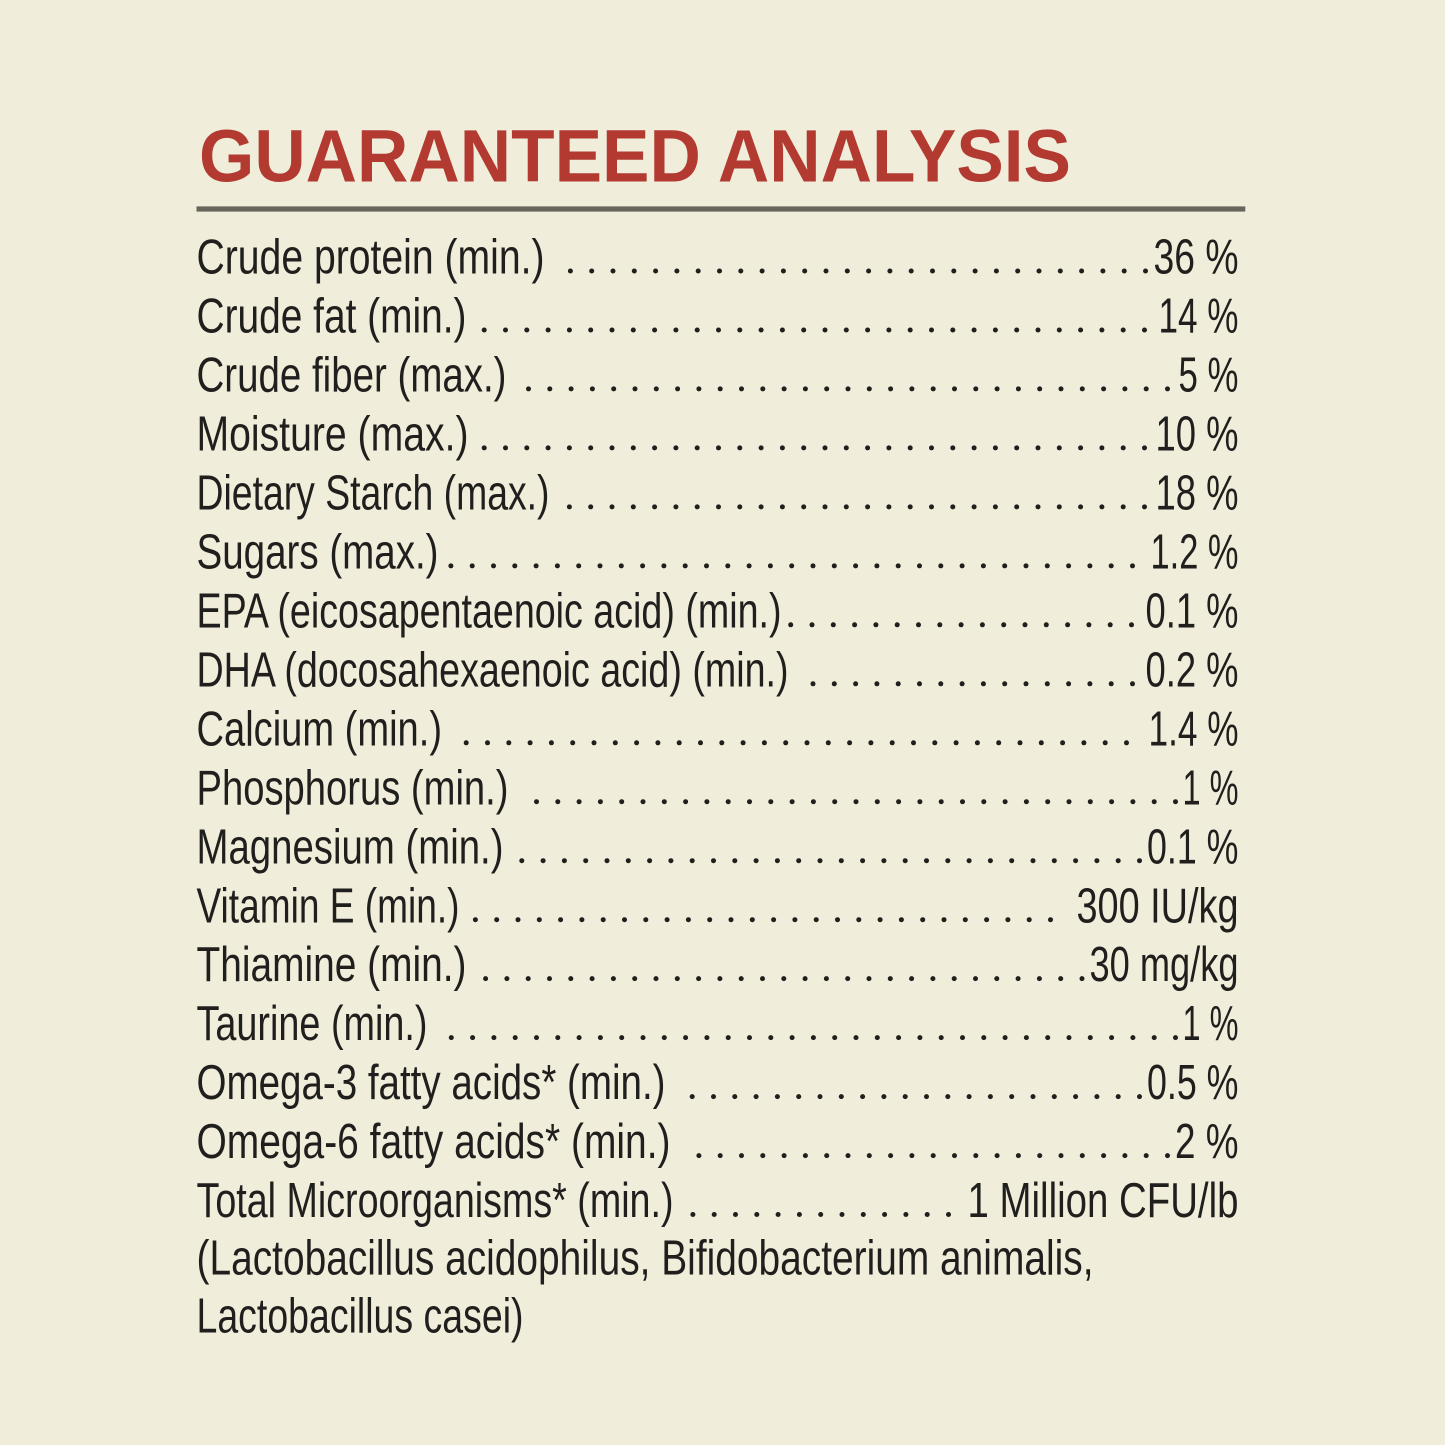 This screenshot has width=1445, height=1450. Describe the element at coordinates (352, 376) in the screenshot. I see `svg-text: Crude fiber (max.)` at that location.